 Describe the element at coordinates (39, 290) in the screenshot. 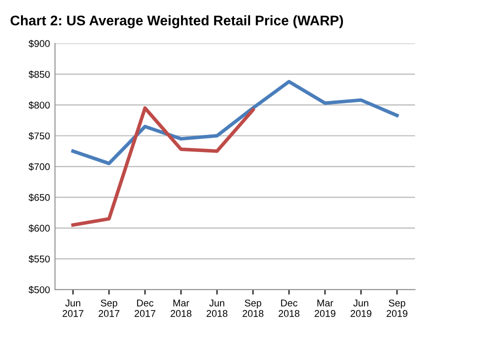

I see `y-tick-label: $500` at that location.